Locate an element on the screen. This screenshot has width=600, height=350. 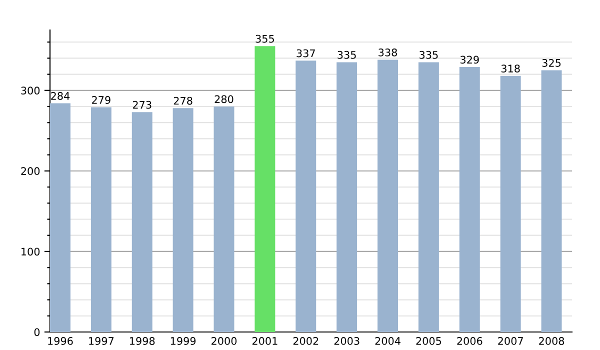
data-label: 280 is located at coordinates (224, 99).